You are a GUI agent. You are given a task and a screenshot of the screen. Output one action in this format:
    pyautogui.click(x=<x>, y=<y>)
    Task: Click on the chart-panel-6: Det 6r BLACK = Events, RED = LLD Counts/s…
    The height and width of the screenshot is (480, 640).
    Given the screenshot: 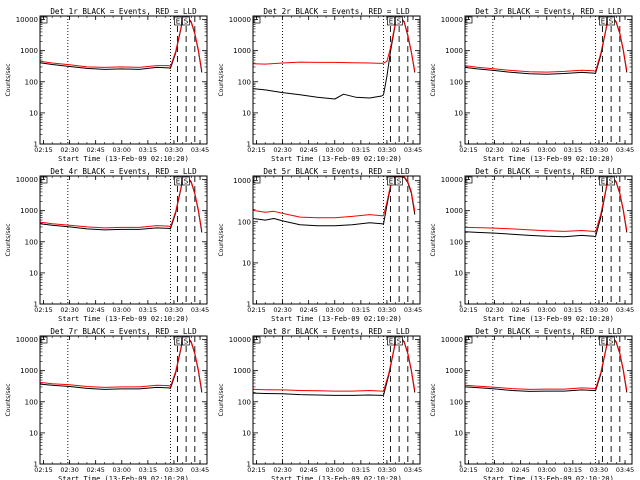 What is the action you would take?
    pyautogui.click(x=532, y=245)
    